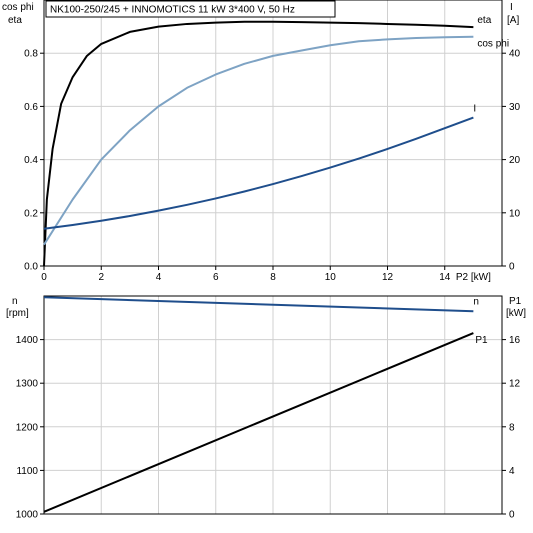 The image size is (533, 533). What do you see at coordinates (31, 54) in the screenshot?
I see `y-left-tick-label: 0.8` at bounding box center [31, 54].